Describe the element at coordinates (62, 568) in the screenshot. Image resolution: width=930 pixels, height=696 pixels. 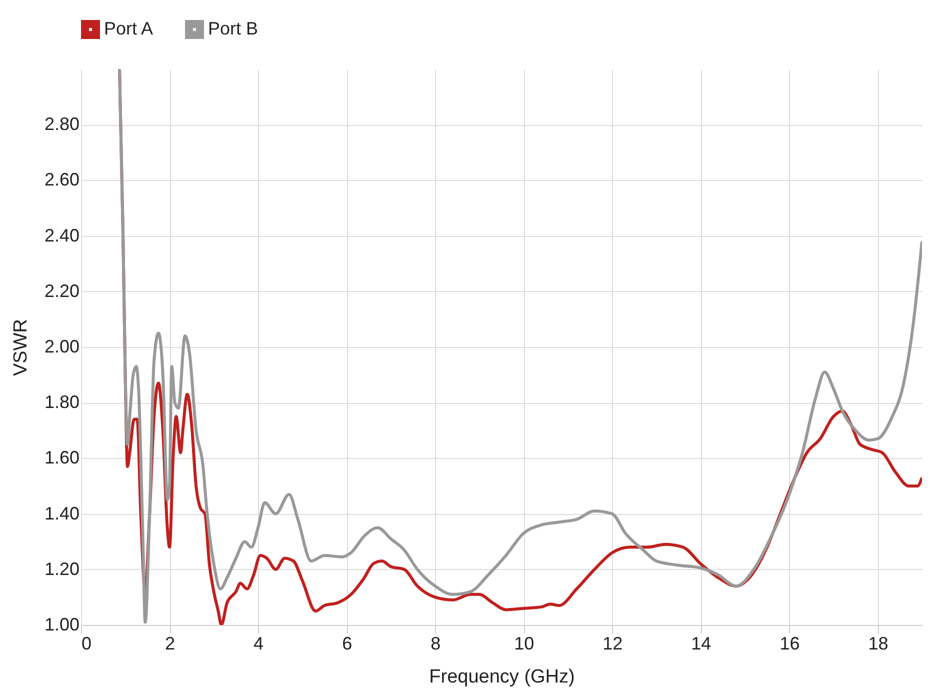
I see `y-tick-label: 1.20` at that location.